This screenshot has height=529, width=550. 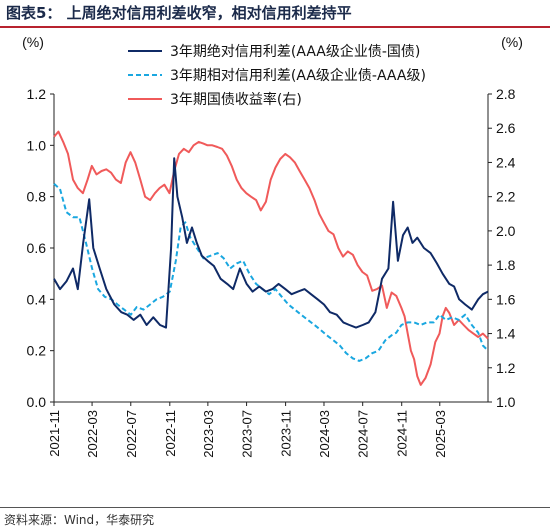 I want to click on left-tick-label: 1.2, so click(x=37, y=94).